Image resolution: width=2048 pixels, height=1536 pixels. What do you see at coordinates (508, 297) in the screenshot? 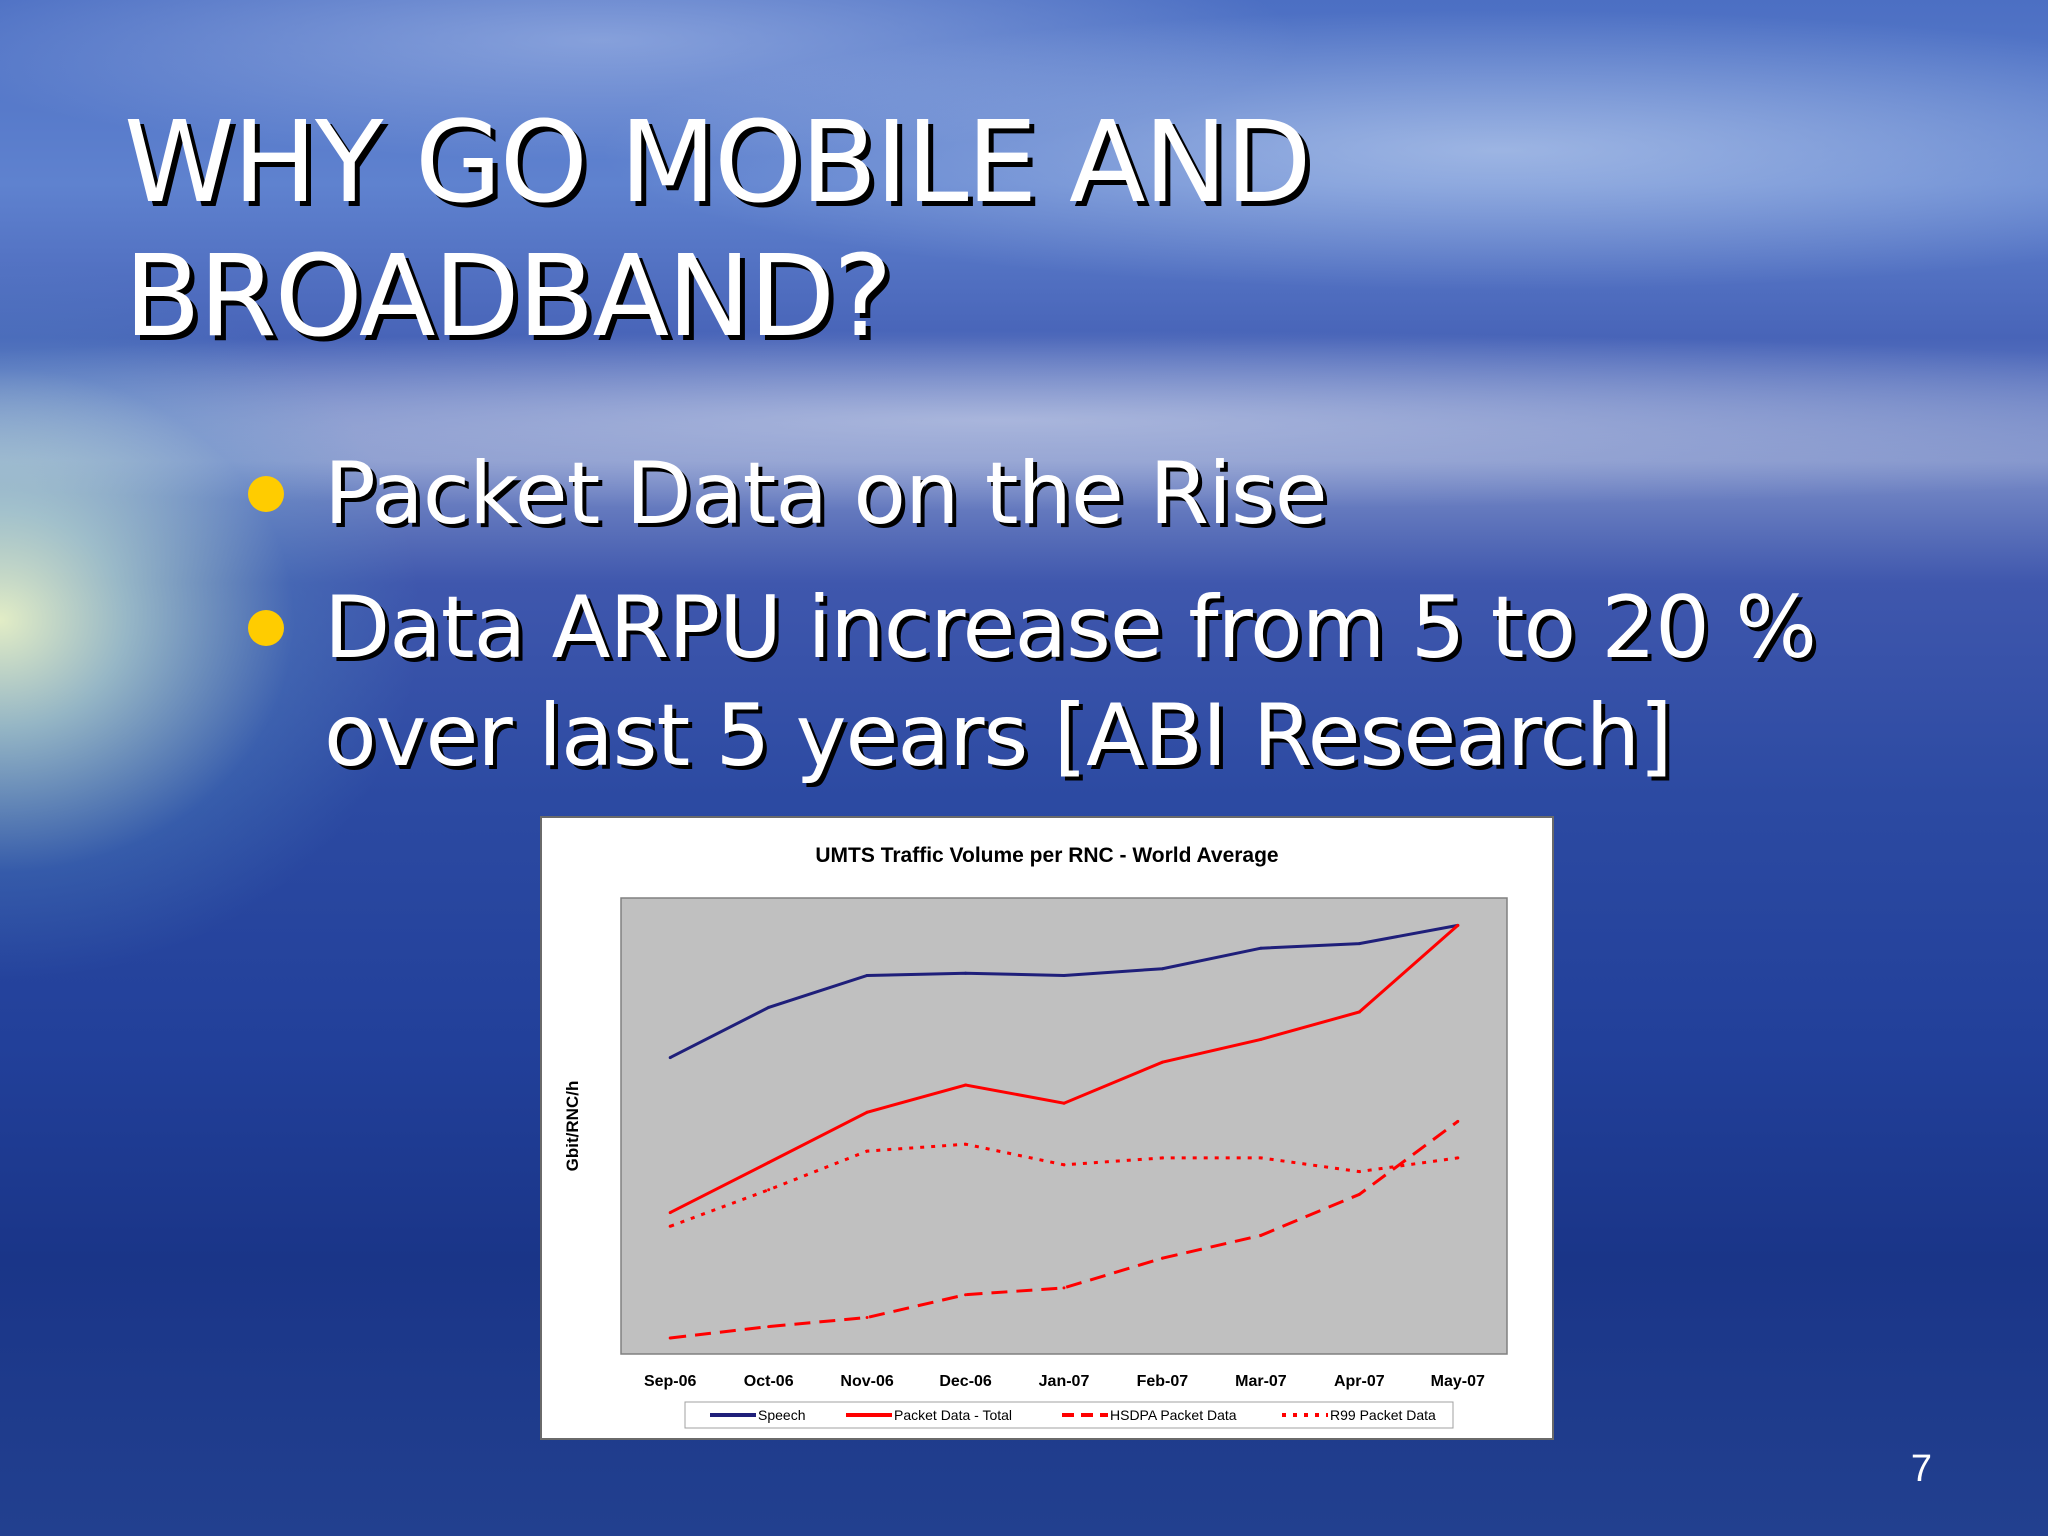
I see `slide-title-line-2: BROADBAND?` at bounding box center [508, 297].